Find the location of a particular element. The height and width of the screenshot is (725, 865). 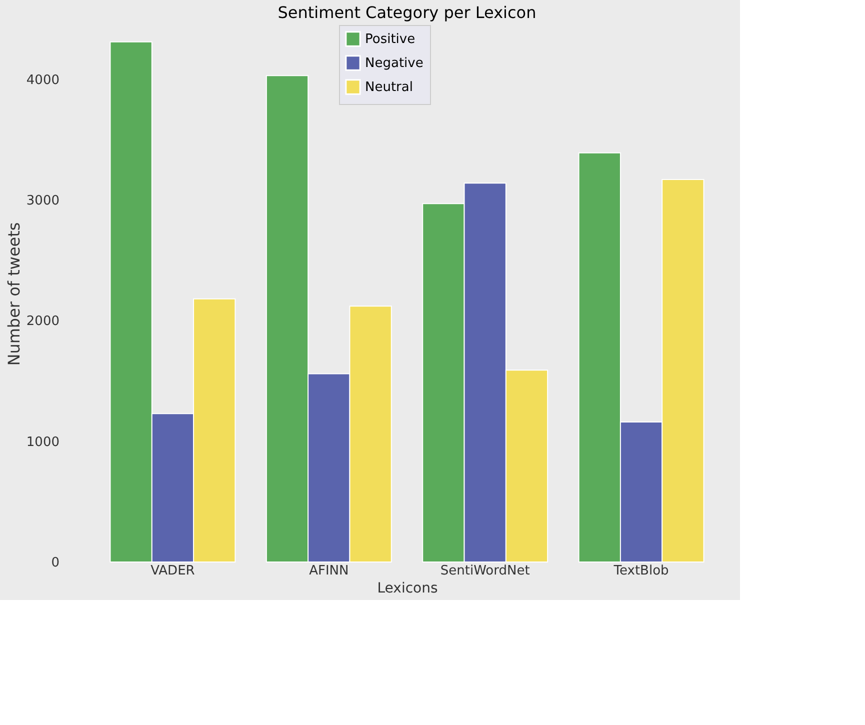

y-tick-label: 3000 is located at coordinates (43, 200).